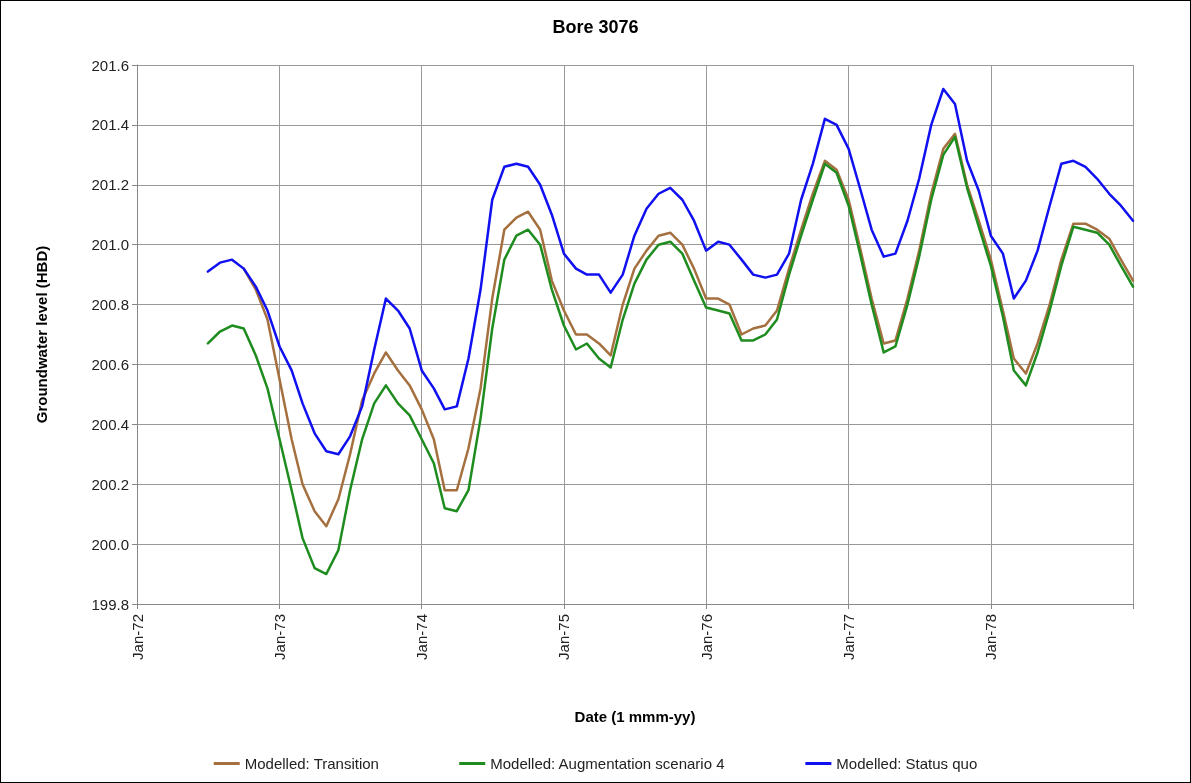 Image resolution: width=1191 pixels, height=783 pixels. I want to click on y-axis-title: Groundwater level (HBD), so click(41, 334).